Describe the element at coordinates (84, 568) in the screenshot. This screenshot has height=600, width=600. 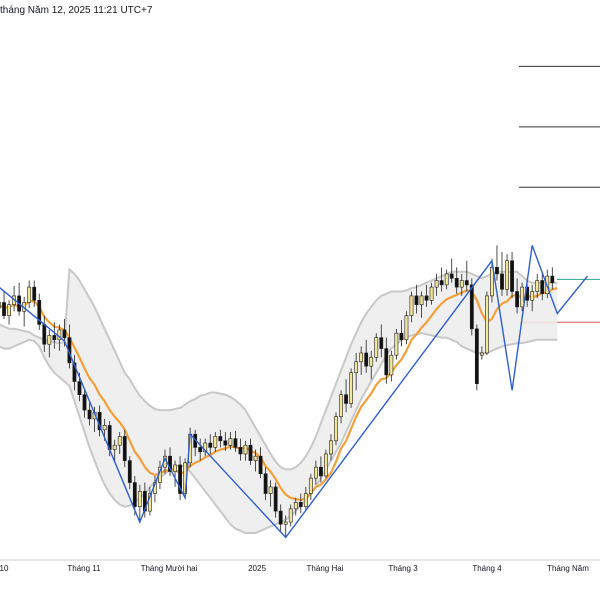
I see `x-tick-label-1: Tháng 11` at that location.